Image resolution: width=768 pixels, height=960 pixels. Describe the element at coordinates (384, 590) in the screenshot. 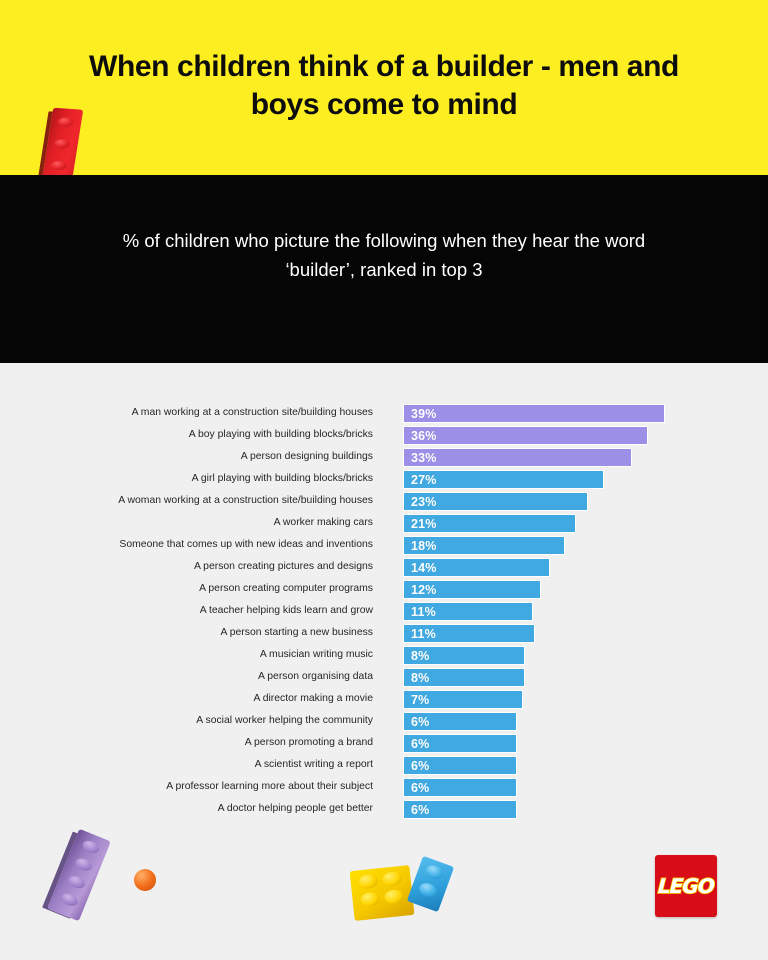

I see `chart-row: A person creating computer programs 12%` at that location.